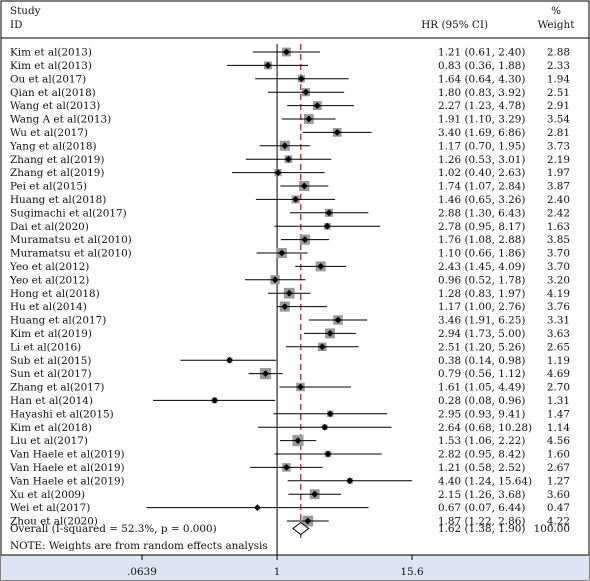 Image resolution: width=590 pixels, height=581 pixels. Describe the element at coordinates (558, 374) in the screenshot. I see `weight-text: 4.69` at that location.